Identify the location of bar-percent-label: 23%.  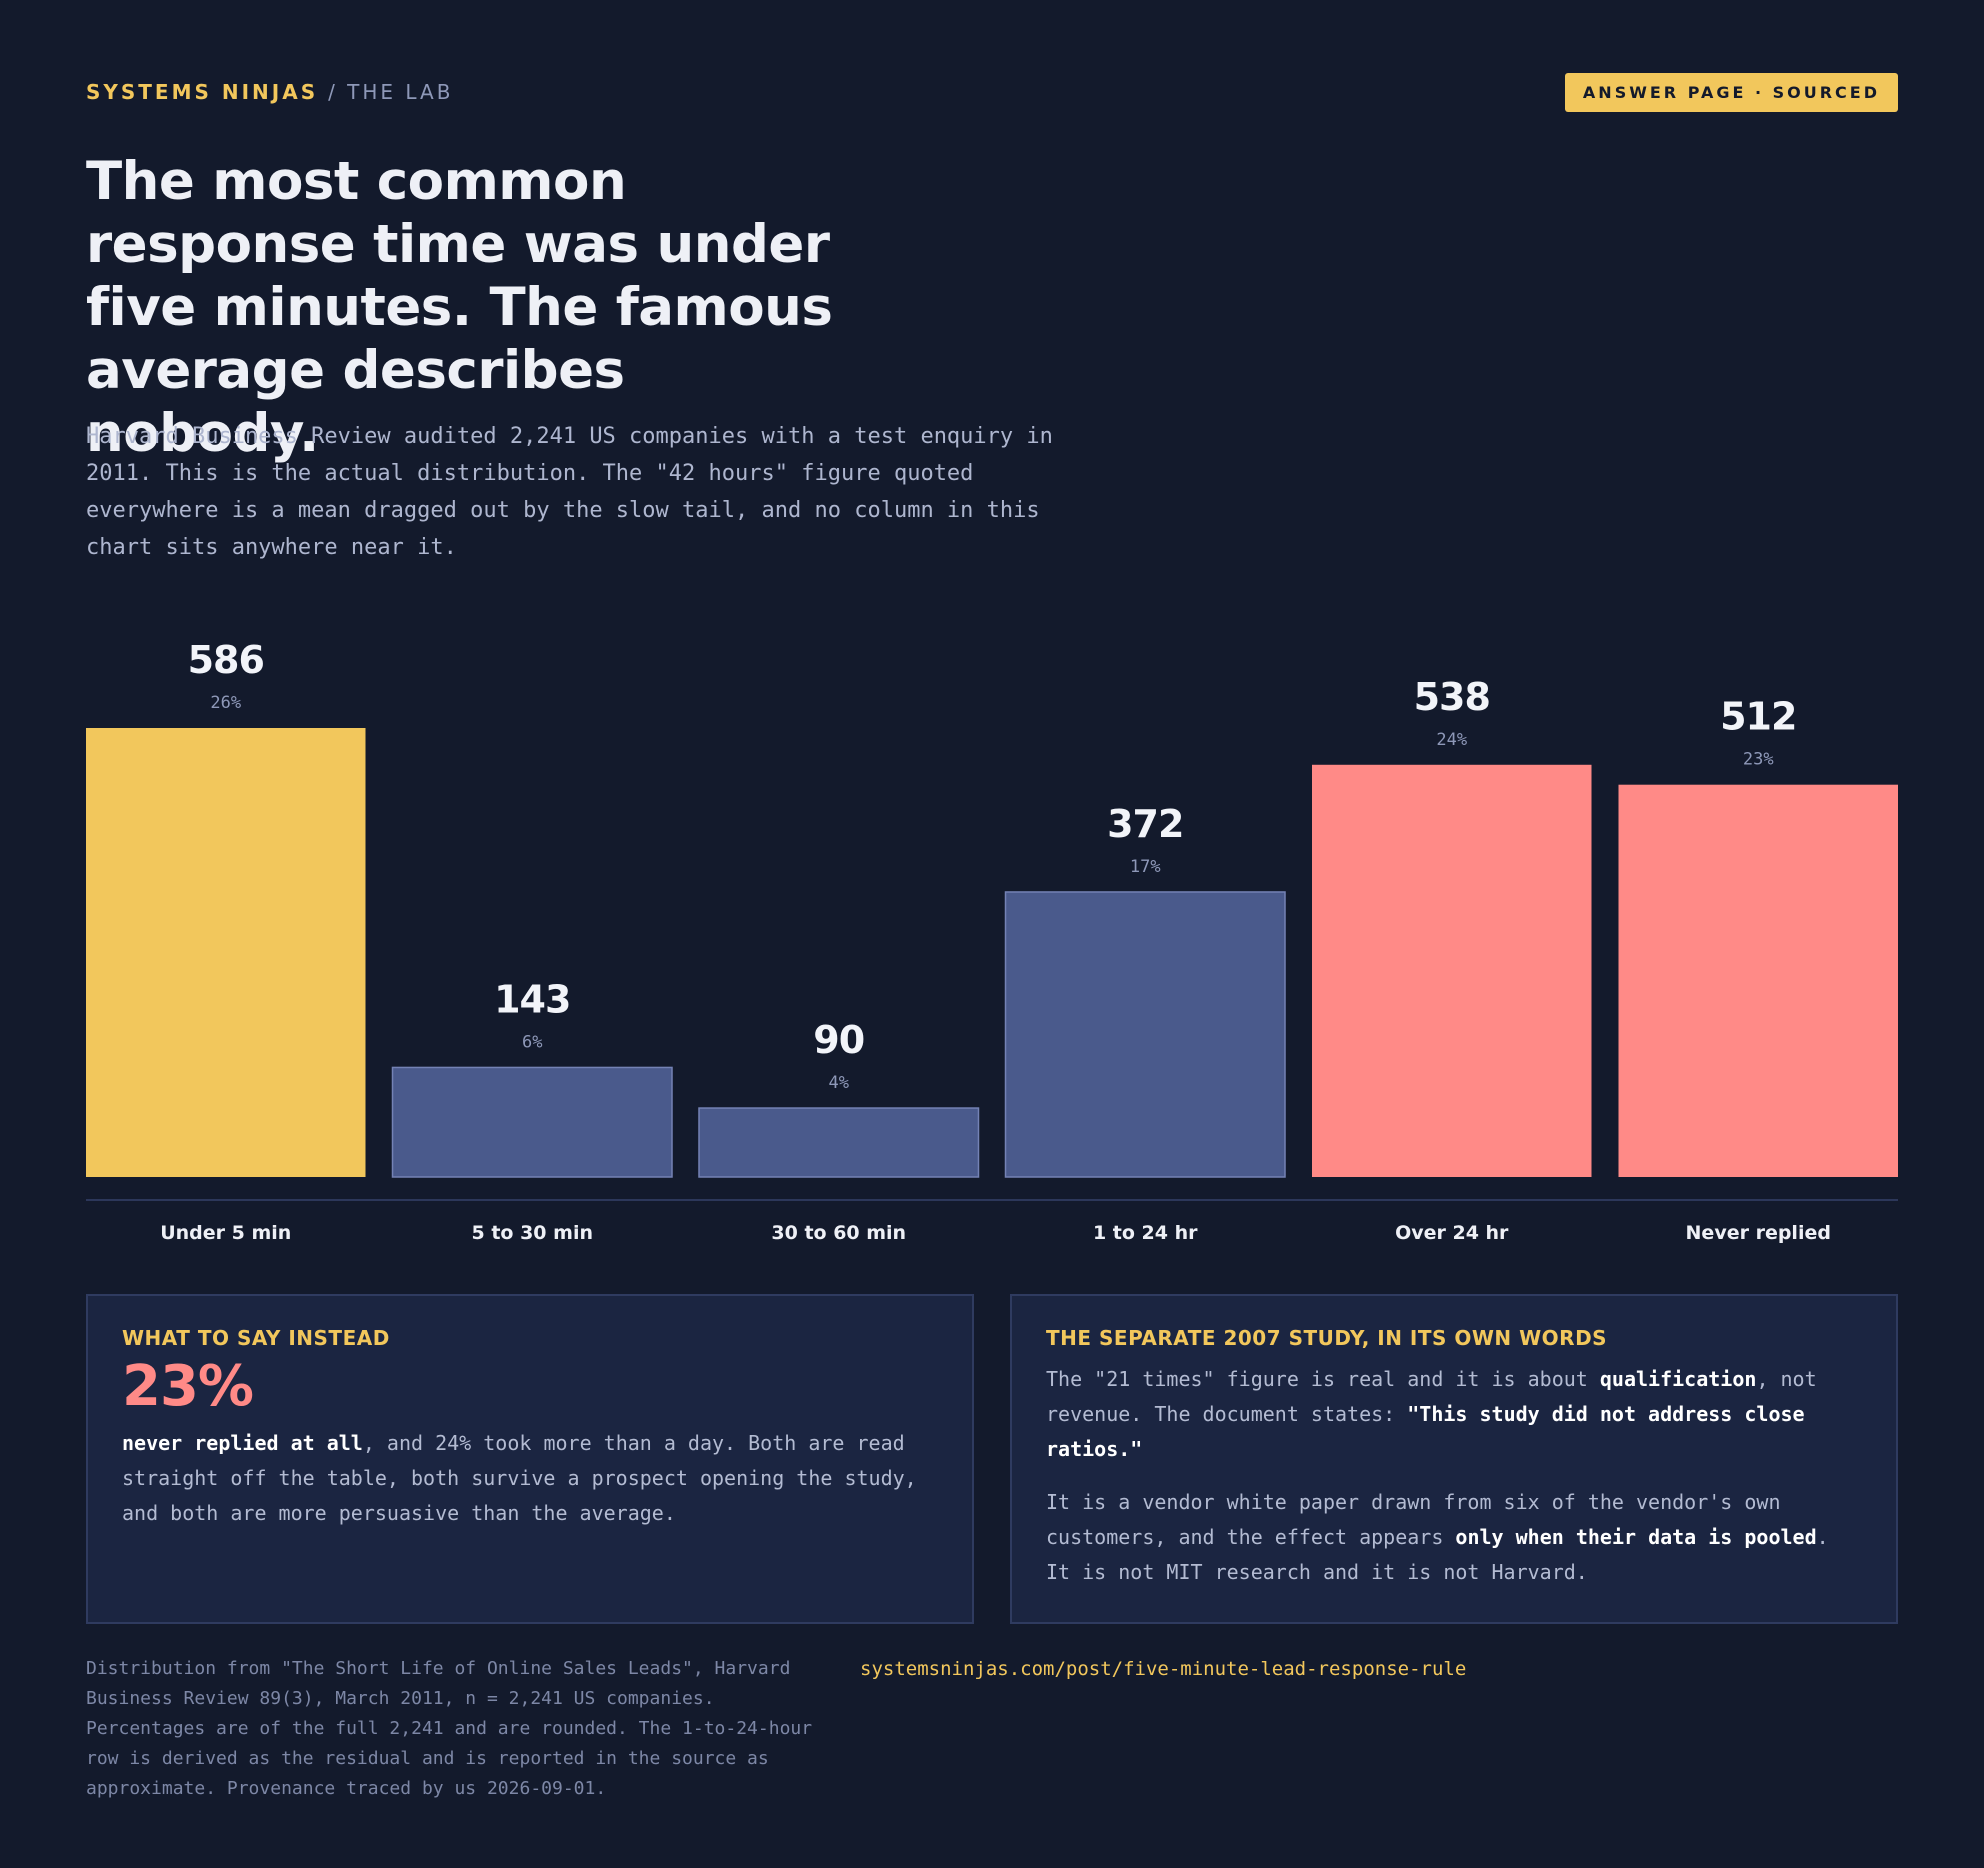
(1758, 760).